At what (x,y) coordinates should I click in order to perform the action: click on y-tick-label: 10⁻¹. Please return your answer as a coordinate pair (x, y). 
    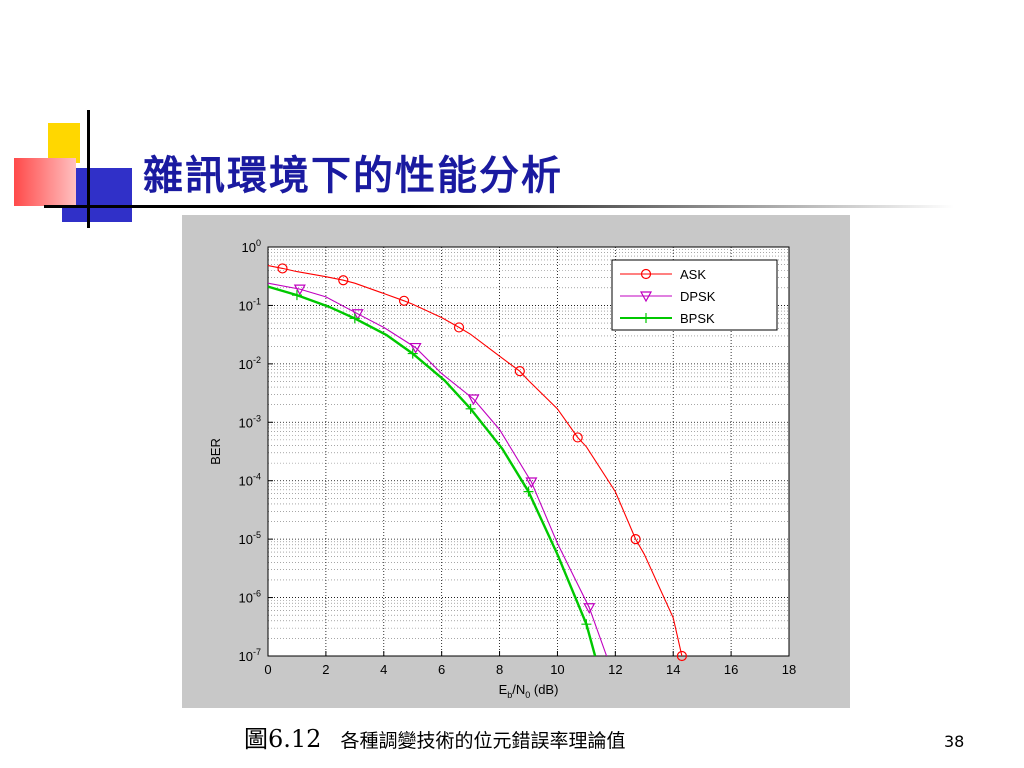
    Looking at the image, I should click on (250, 304).